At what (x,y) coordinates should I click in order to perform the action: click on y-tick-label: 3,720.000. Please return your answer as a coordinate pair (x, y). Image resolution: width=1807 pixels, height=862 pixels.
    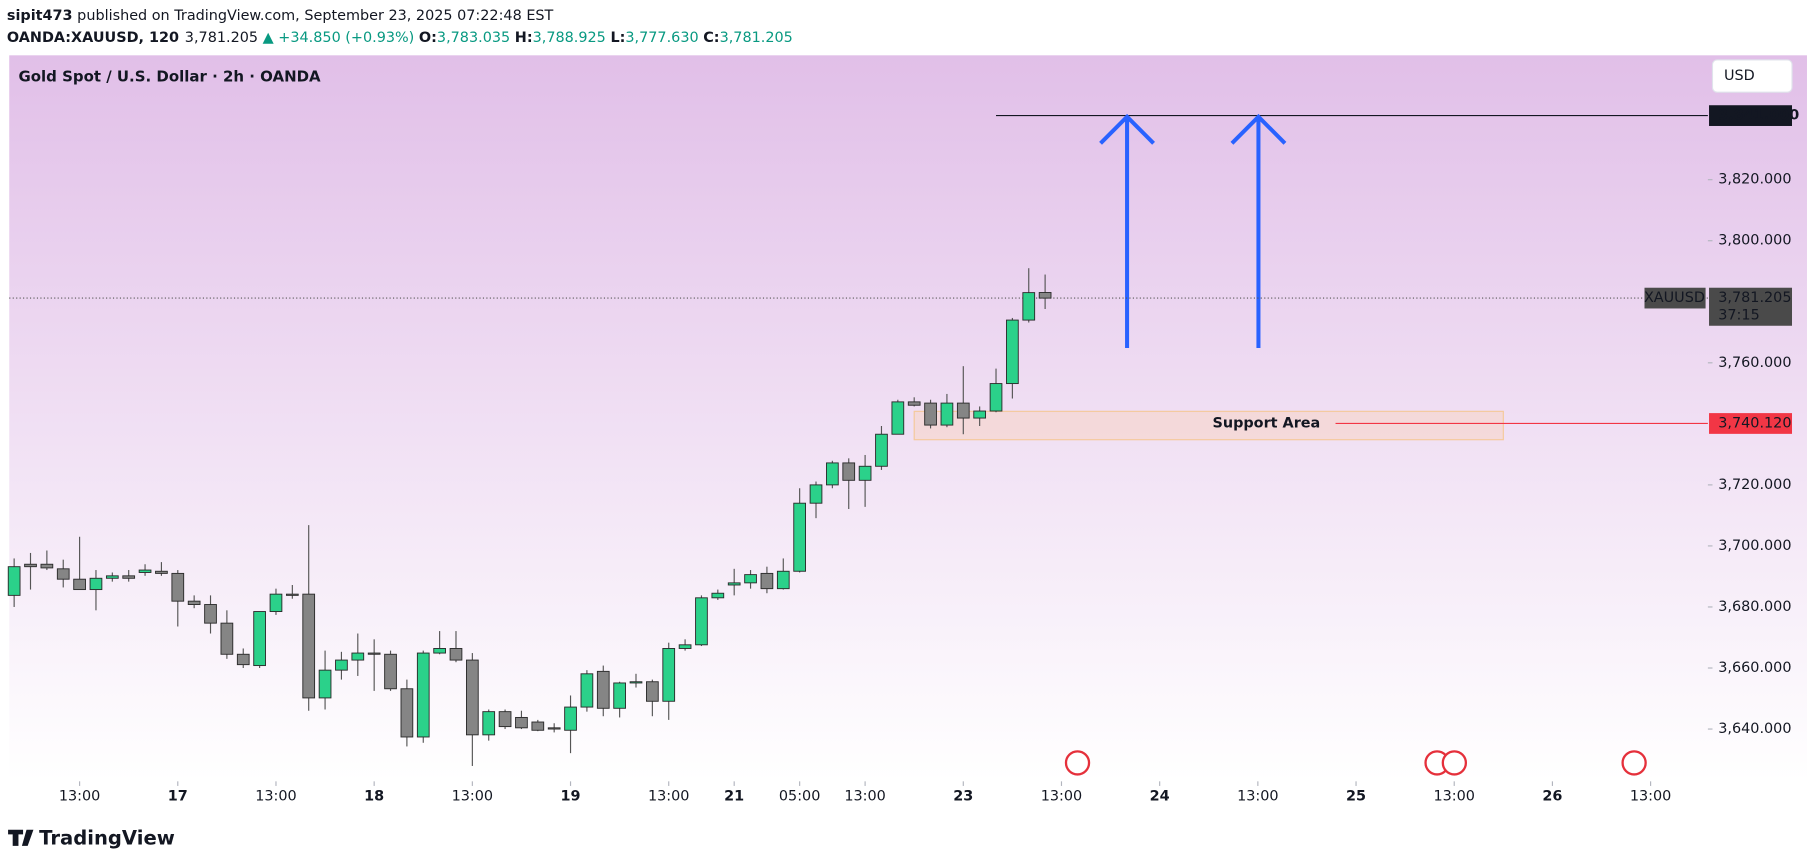
    Looking at the image, I should click on (1754, 485).